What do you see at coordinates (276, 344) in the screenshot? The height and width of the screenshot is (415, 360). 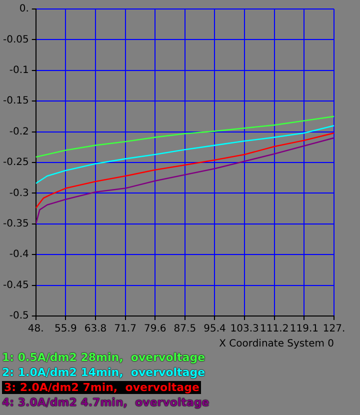 I see `x-axis-title: X Coordinate System 0` at bounding box center [276, 344].